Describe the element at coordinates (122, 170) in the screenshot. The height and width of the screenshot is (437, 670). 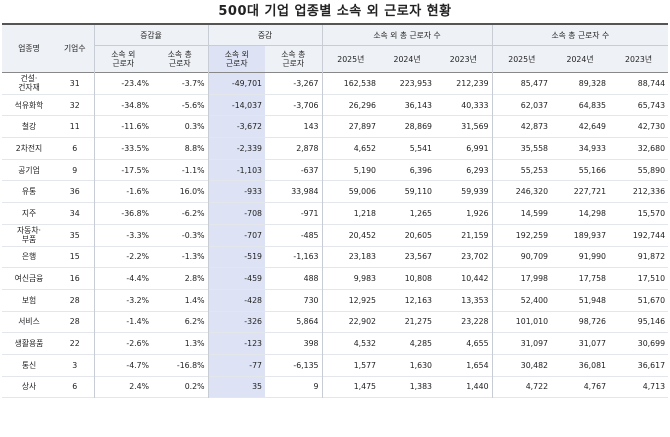
I see `cell-rate-out: -17.5%` at that location.